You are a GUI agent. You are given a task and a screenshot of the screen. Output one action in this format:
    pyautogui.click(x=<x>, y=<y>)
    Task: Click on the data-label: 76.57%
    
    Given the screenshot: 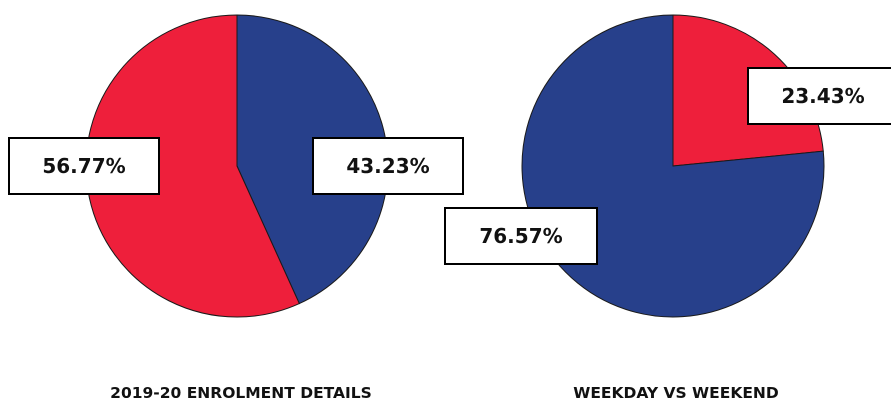 What is the action you would take?
    pyautogui.click(x=520, y=236)
    